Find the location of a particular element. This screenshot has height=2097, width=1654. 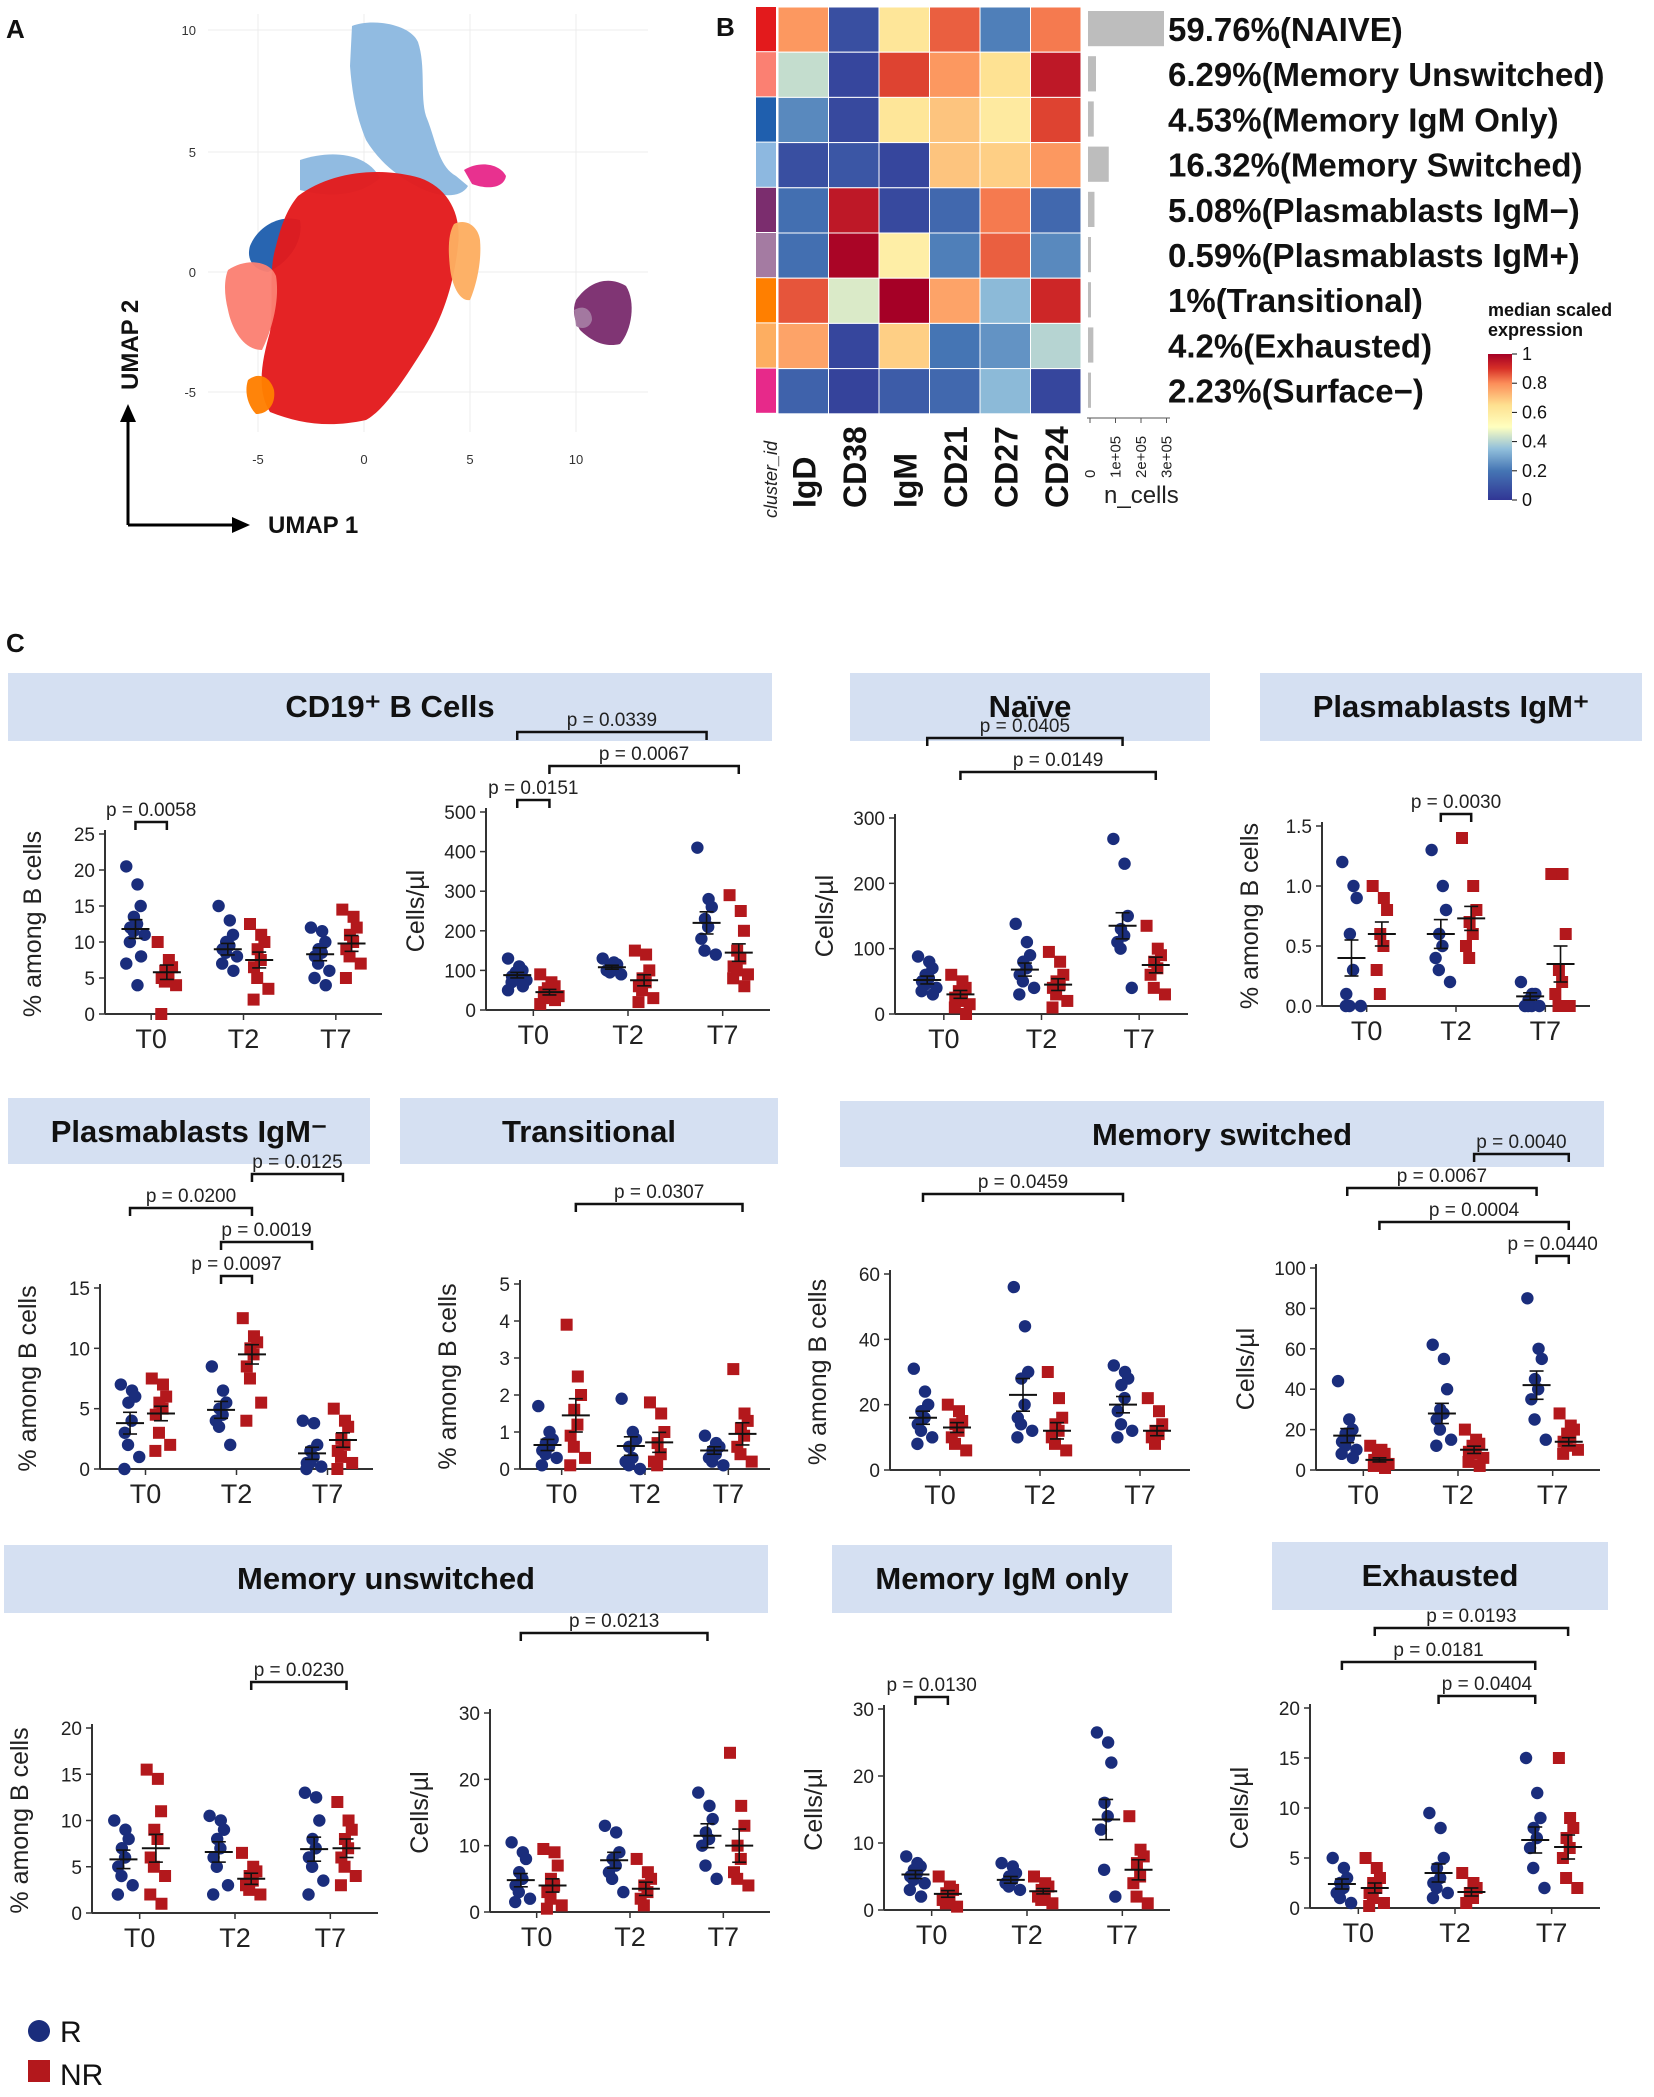

p-value-label: p = 0.0307 is located at coordinates (659, 1192).